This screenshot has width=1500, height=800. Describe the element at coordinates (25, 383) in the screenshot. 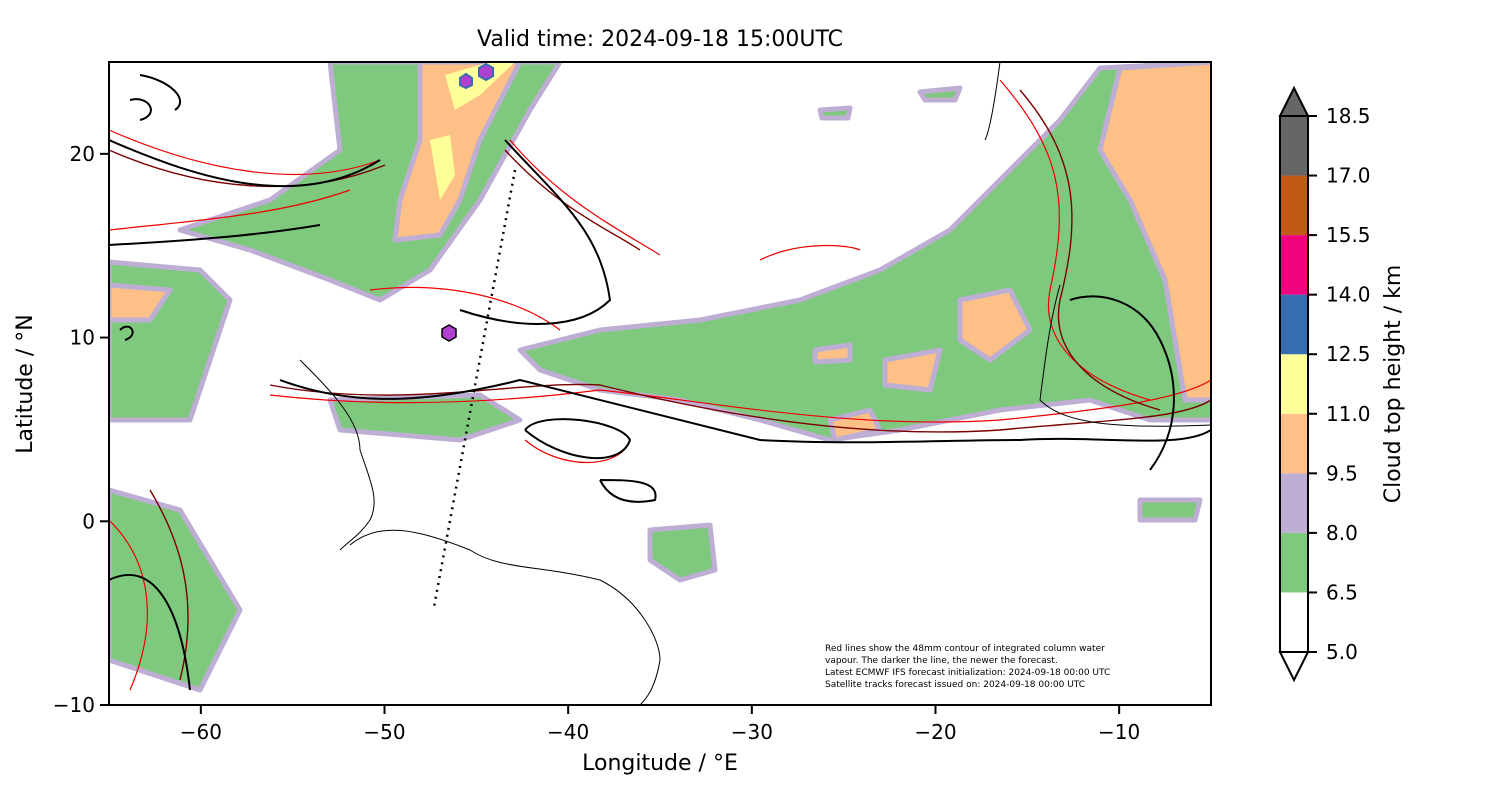

I see `y-axis-label: Latitude / °N` at that location.